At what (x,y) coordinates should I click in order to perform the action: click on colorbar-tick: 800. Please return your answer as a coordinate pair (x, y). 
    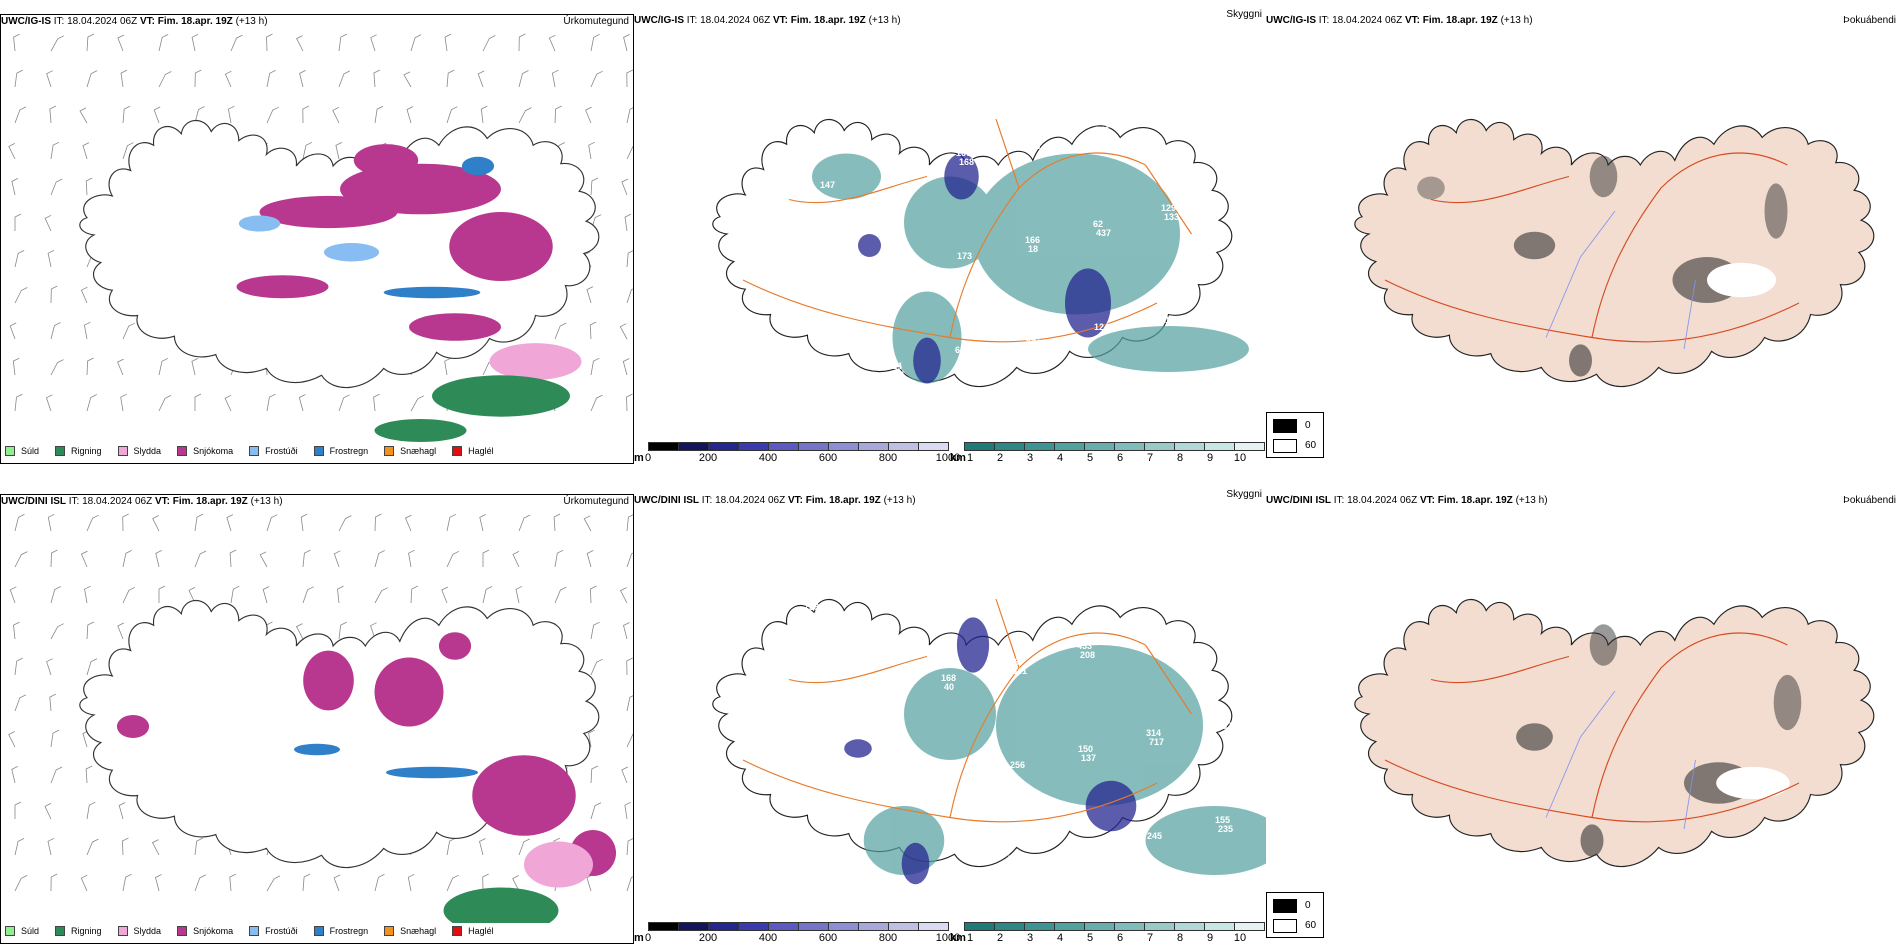
    Looking at the image, I should click on (888, 458).